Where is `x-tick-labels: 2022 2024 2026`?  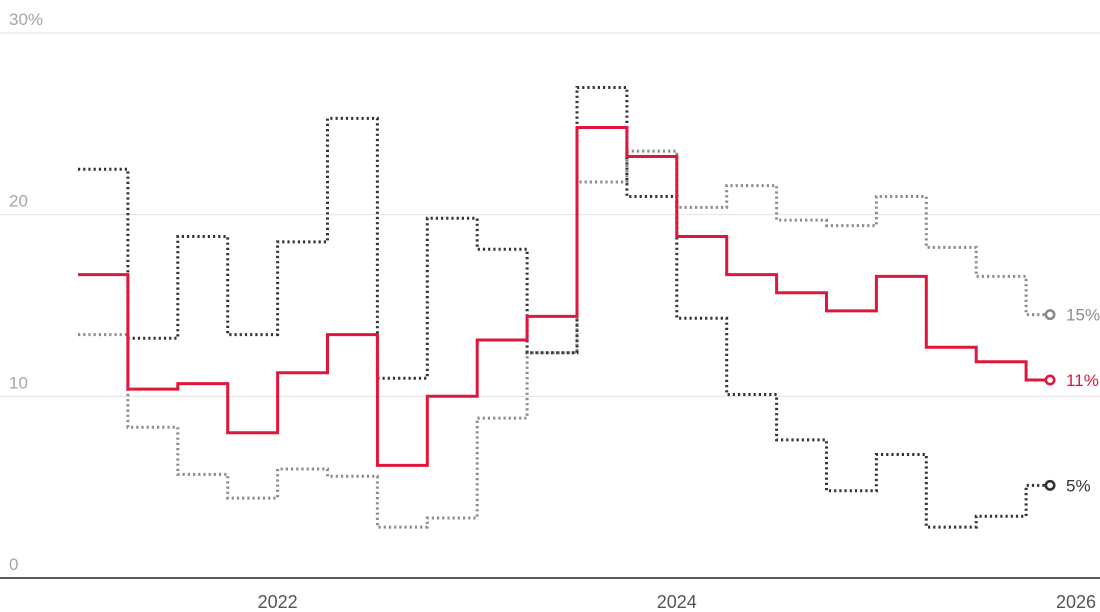
x-tick-labels: 2022 2024 2026 is located at coordinates (677, 602).